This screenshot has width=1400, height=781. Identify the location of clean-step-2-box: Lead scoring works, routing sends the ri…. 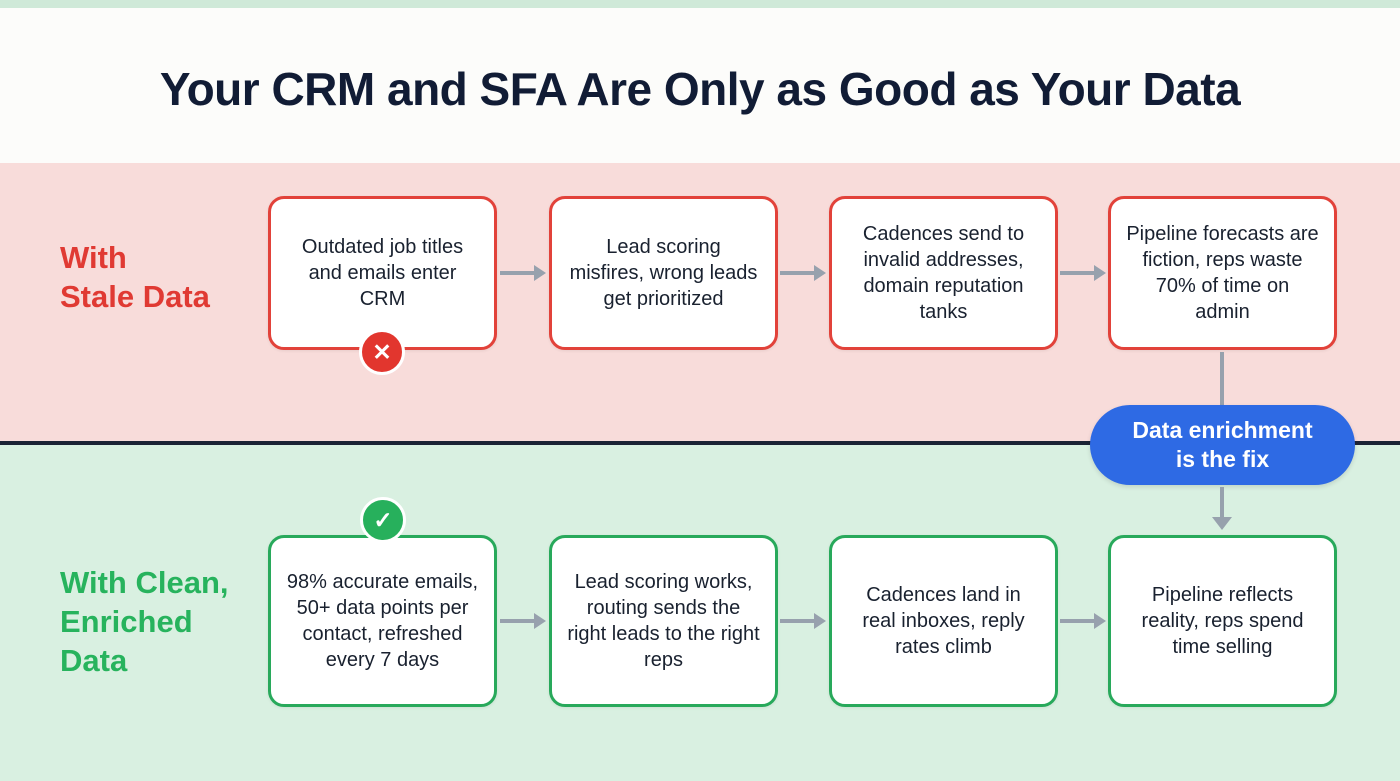
(663, 621).